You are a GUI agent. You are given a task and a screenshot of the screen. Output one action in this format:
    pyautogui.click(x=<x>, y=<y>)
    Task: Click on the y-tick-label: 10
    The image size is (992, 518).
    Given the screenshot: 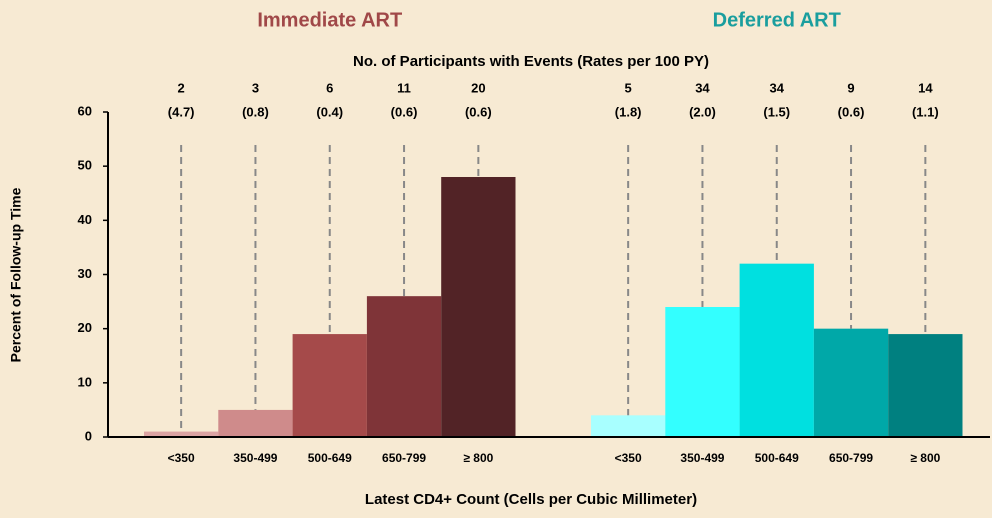 What is the action you would take?
    pyautogui.click(x=85, y=381)
    